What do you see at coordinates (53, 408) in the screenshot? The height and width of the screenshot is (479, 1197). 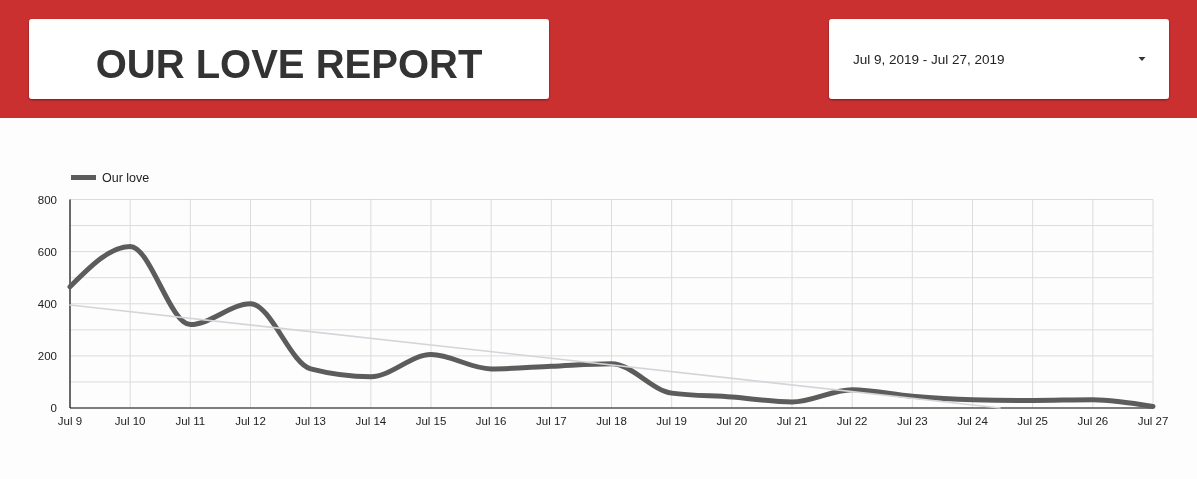 I see `y-tick-label: 0` at bounding box center [53, 408].